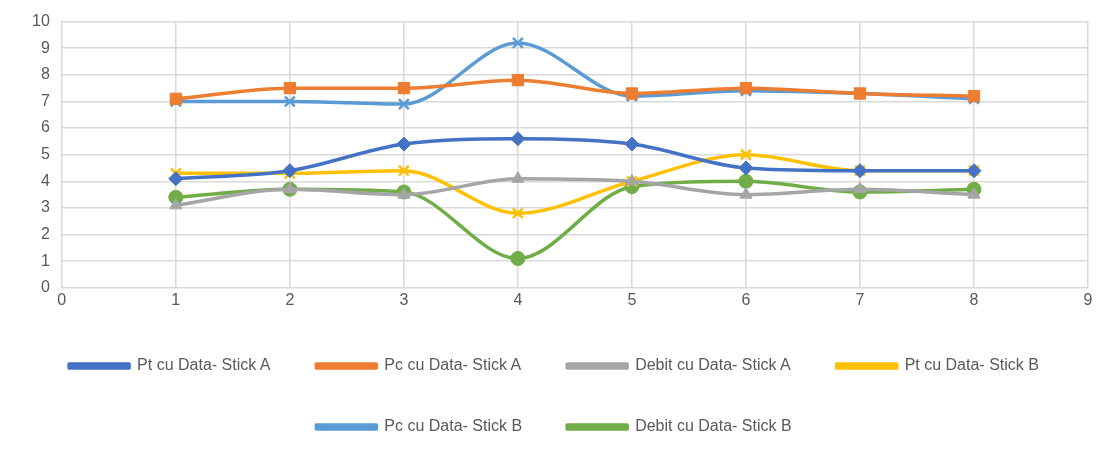 This screenshot has width=1108, height=450. Describe the element at coordinates (860, 299) in the screenshot. I see `x-tick-label: 7` at that location.